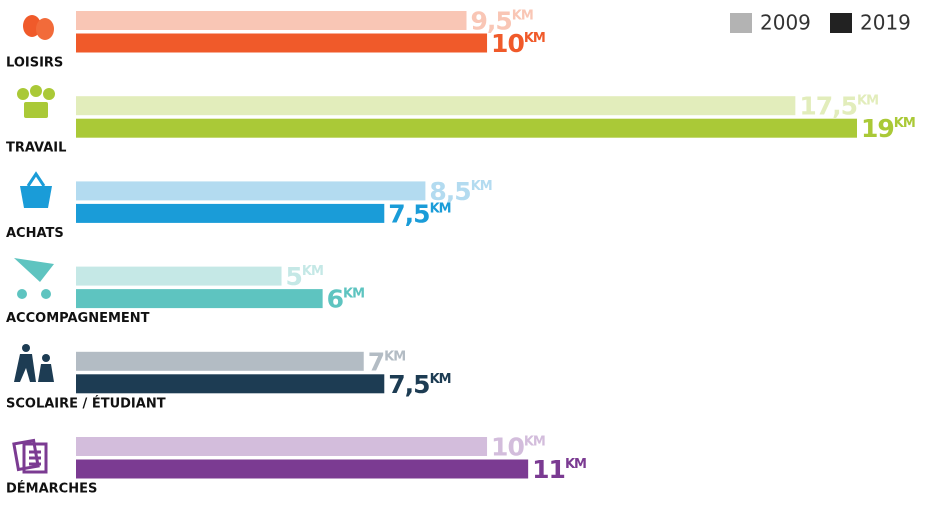 This screenshot has height=506, width=925. Describe the element at coordinates (51, 489) in the screenshot. I see `category-label: DÉMARCHES` at that location.